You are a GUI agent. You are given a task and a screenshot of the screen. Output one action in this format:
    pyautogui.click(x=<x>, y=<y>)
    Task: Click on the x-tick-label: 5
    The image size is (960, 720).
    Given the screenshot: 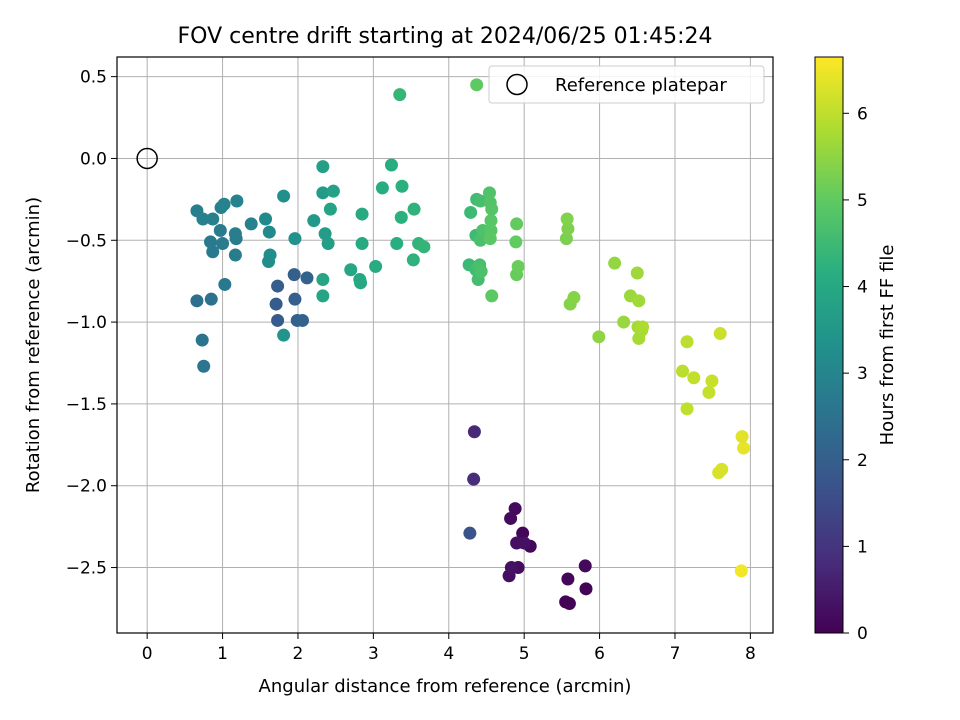 What is the action you would take?
    pyautogui.click(x=524, y=654)
    